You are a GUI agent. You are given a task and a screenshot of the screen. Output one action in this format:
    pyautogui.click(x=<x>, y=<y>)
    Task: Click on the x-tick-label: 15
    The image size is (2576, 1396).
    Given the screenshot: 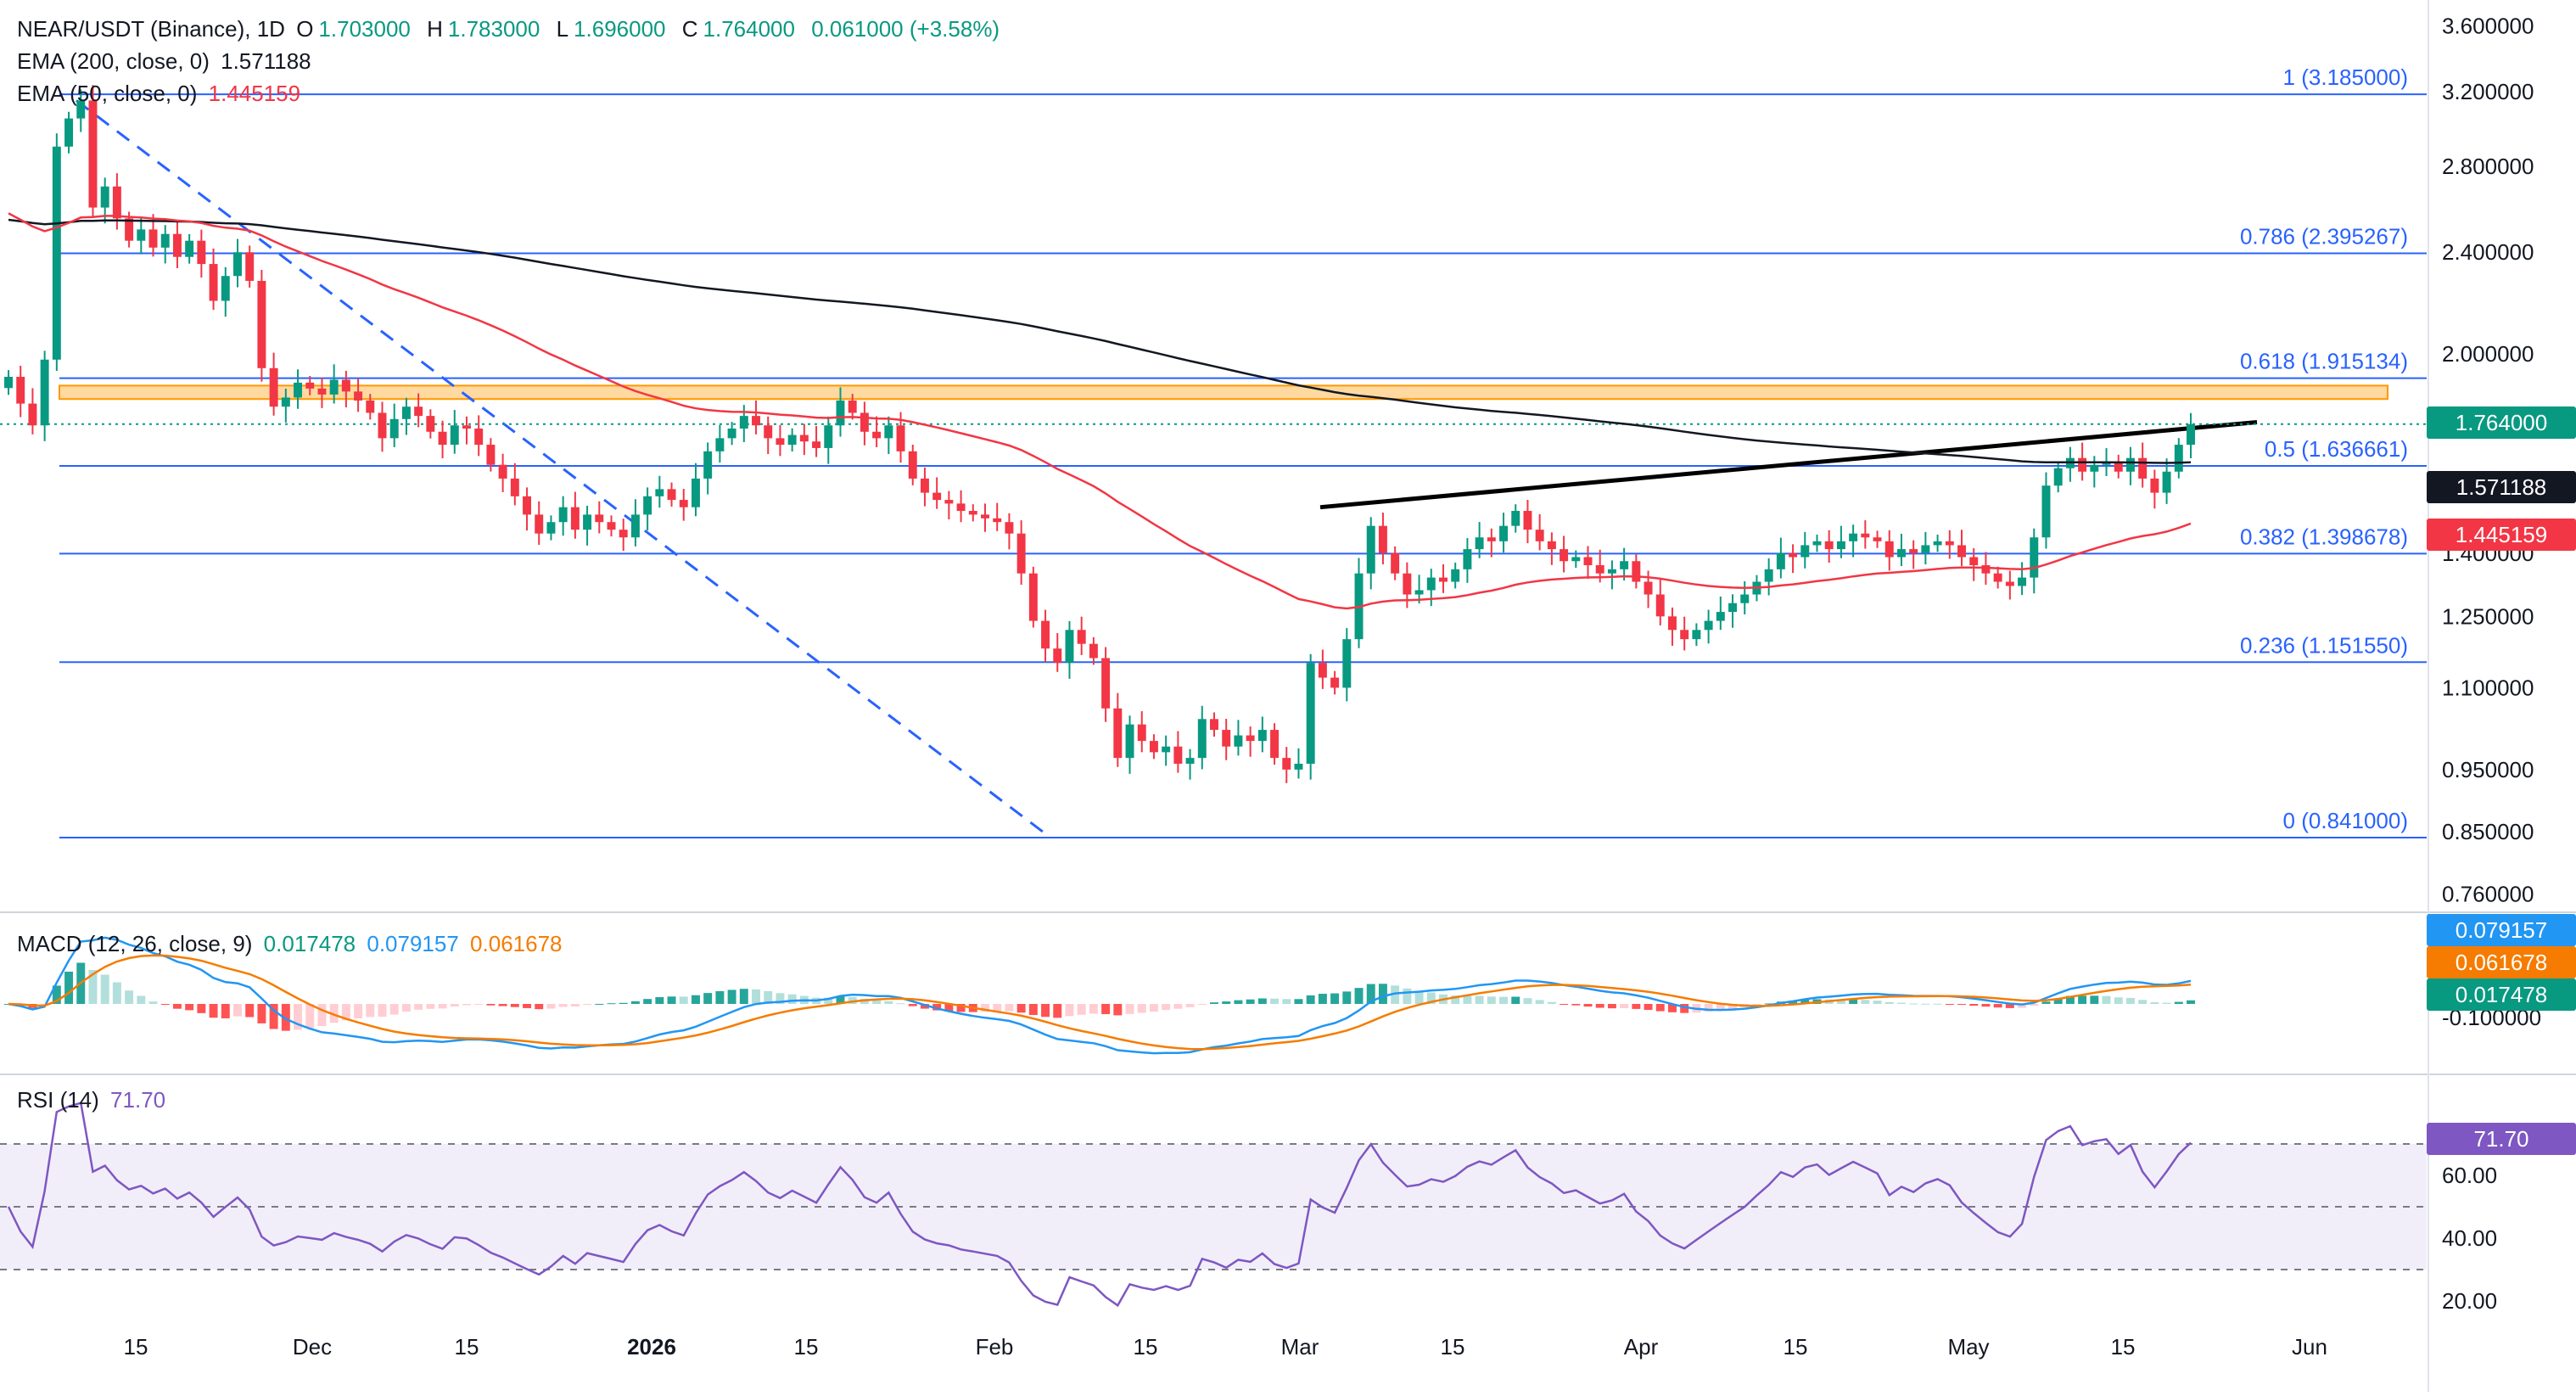 What is the action you would take?
    pyautogui.click(x=807, y=1347)
    